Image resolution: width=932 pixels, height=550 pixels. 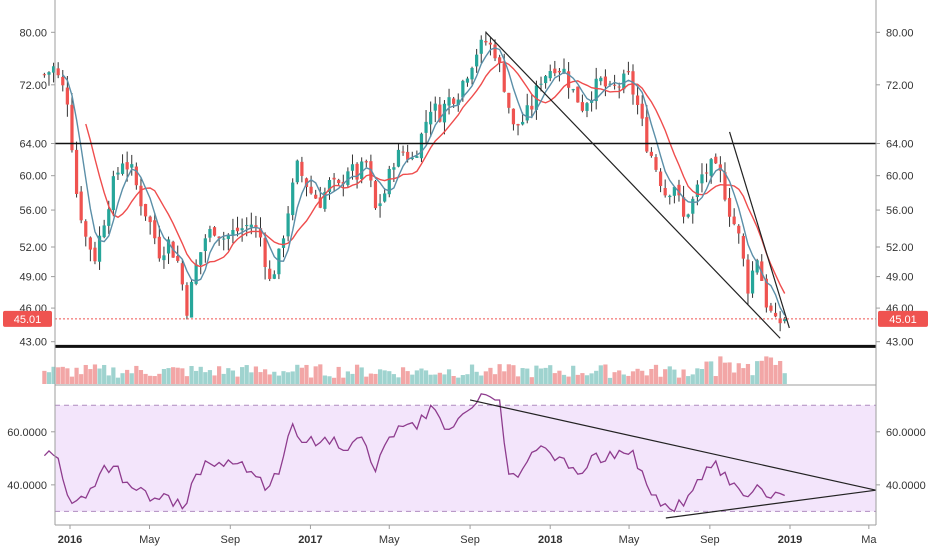 What do you see at coordinates (33, 278) in the screenshot?
I see `price-tick-label-left: 49.00` at bounding box center [33, 278].